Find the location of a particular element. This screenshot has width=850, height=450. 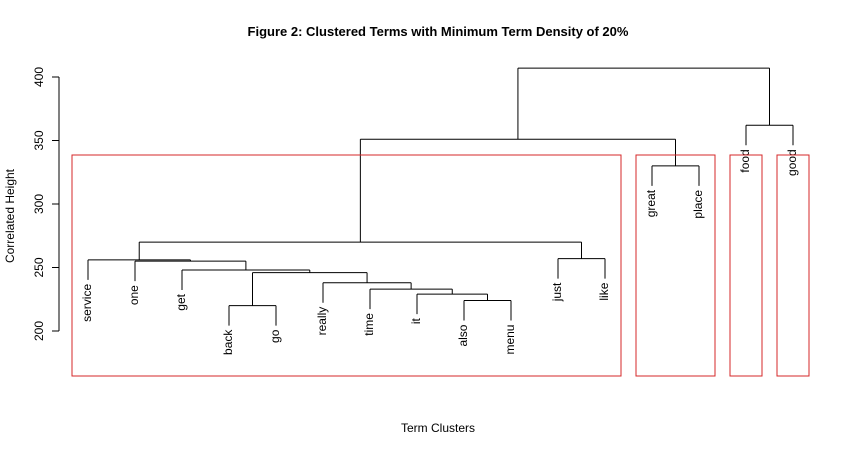

leaf-label-great: great is located at coordinates (651, 203).